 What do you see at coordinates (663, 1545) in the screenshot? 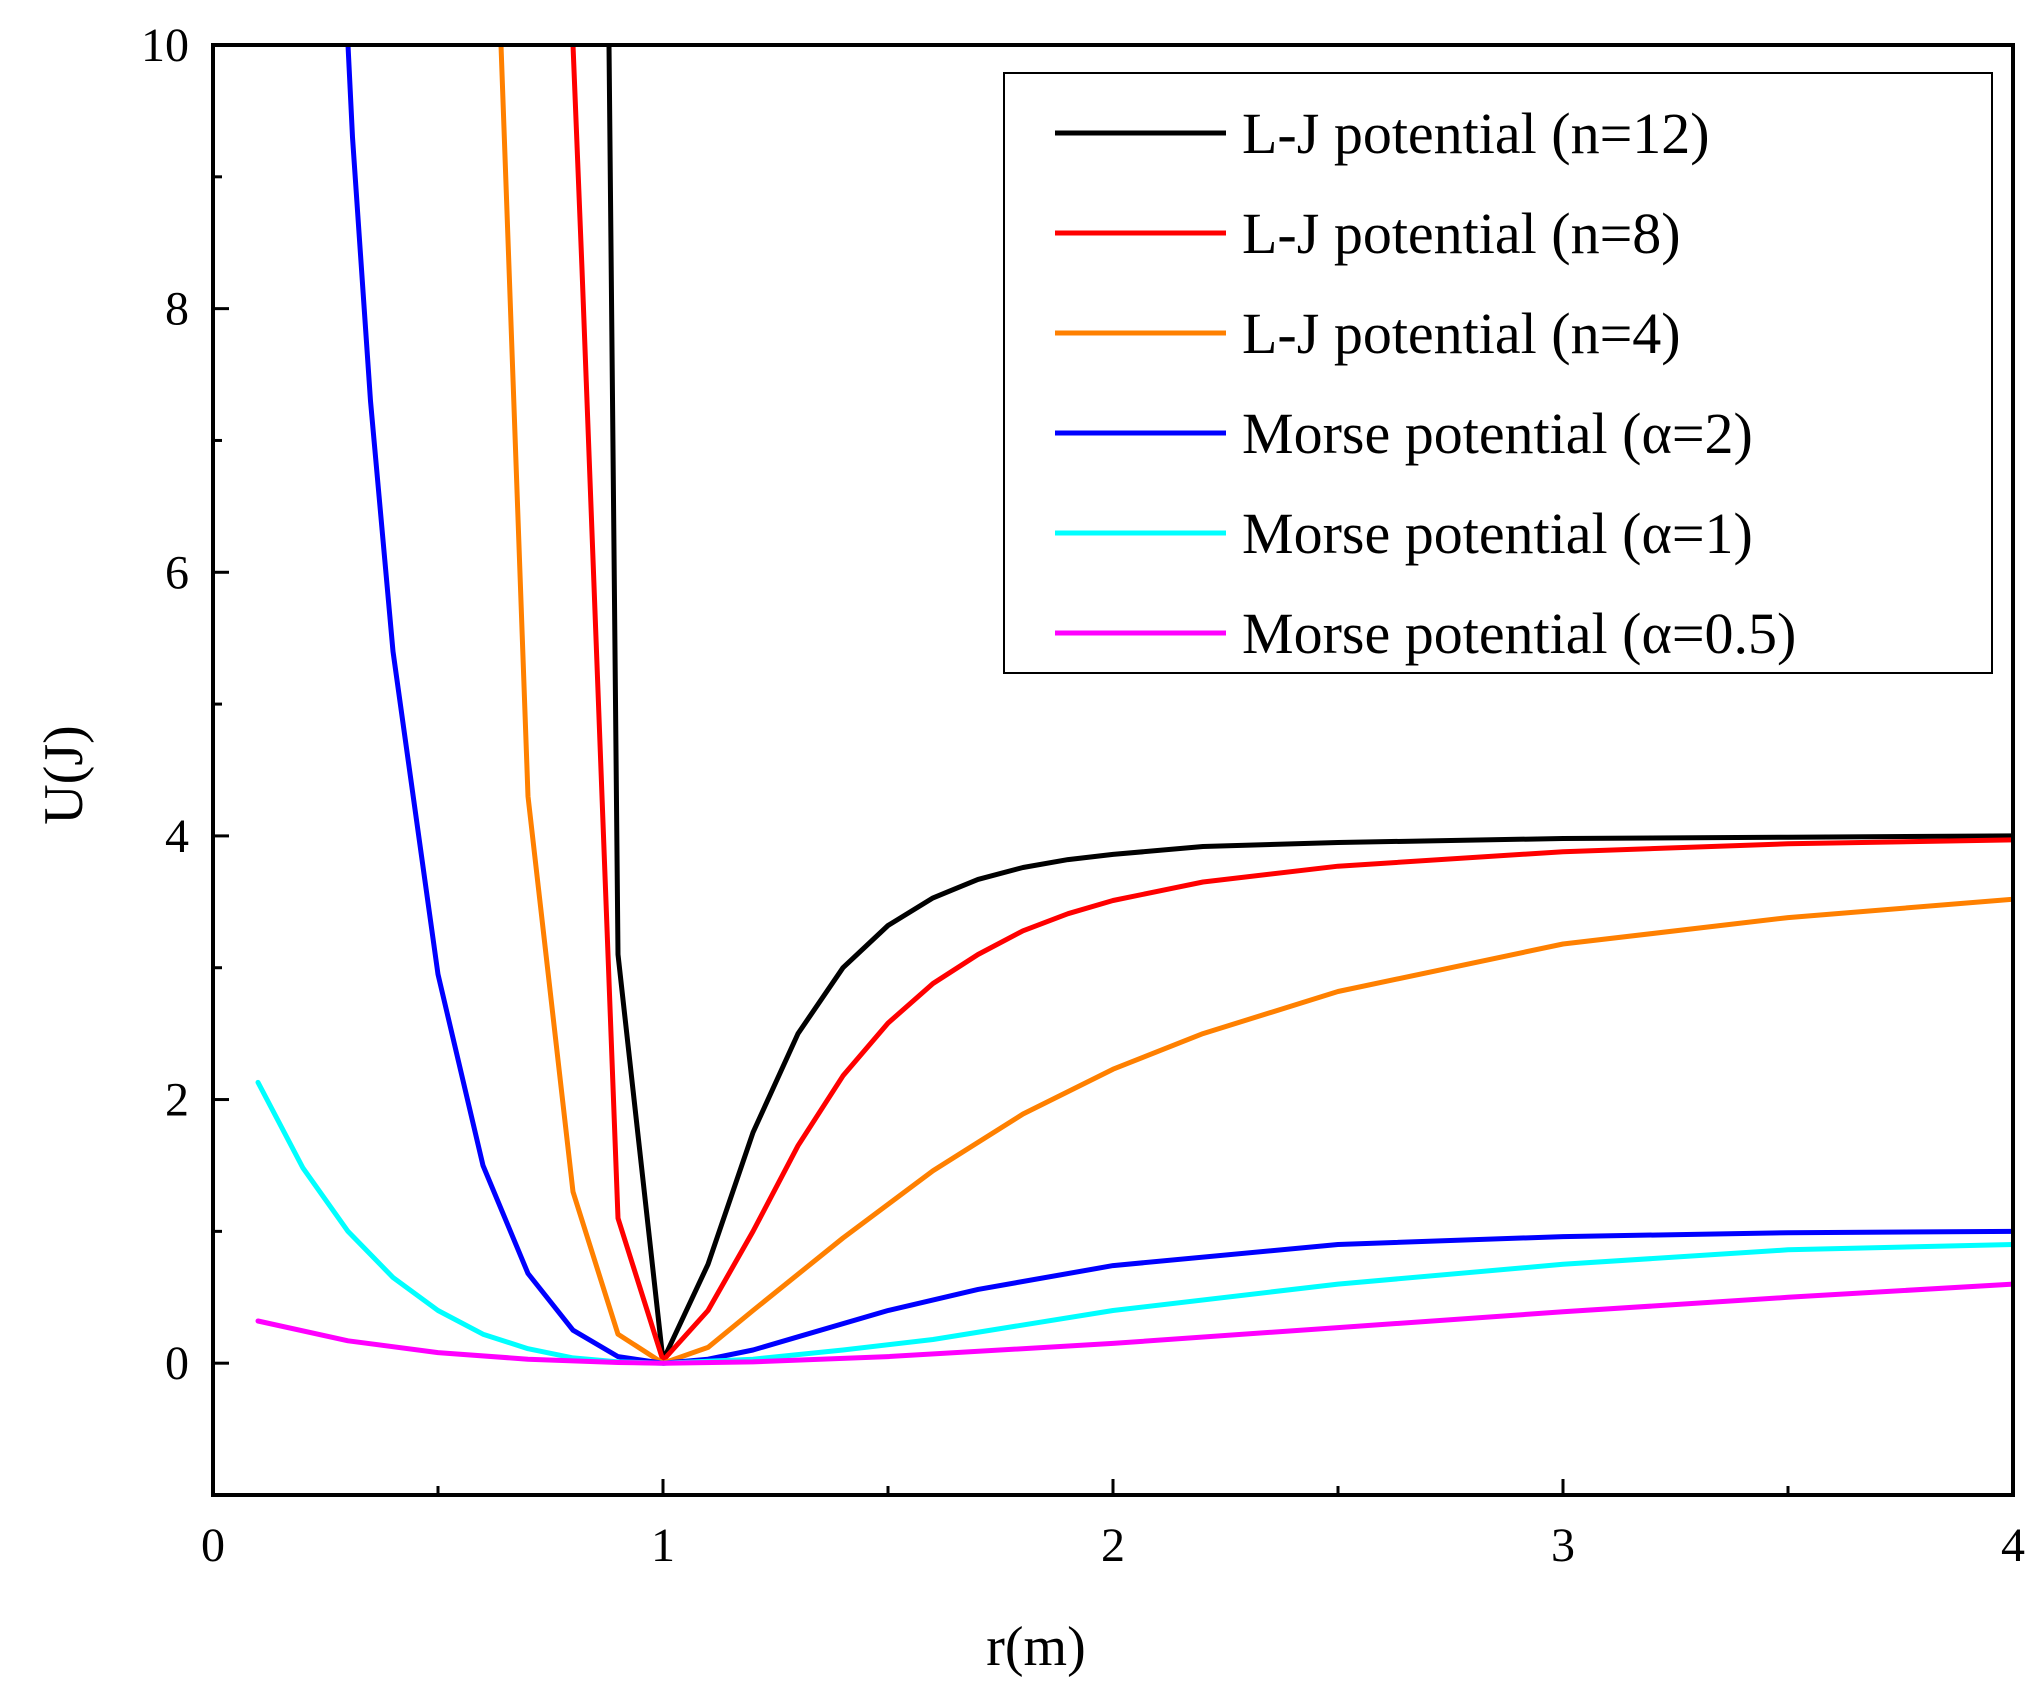
I see `x-tick-label: 1` at bounding box center [663, 1545].